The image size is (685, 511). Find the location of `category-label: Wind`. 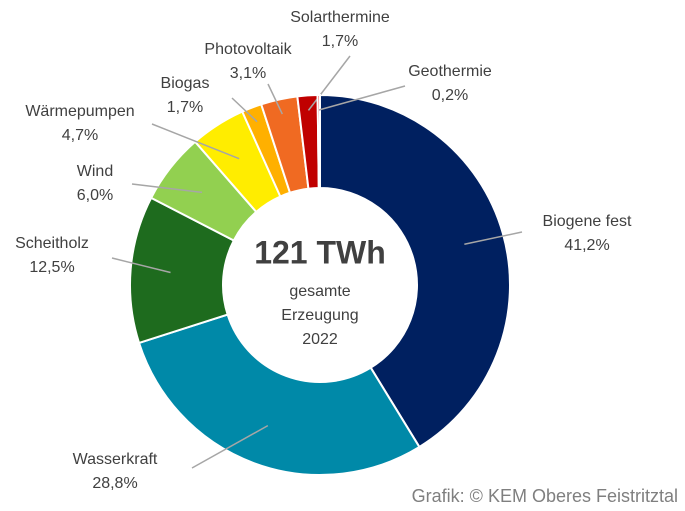

category-label: Wind is located at coordinates (95, 171).